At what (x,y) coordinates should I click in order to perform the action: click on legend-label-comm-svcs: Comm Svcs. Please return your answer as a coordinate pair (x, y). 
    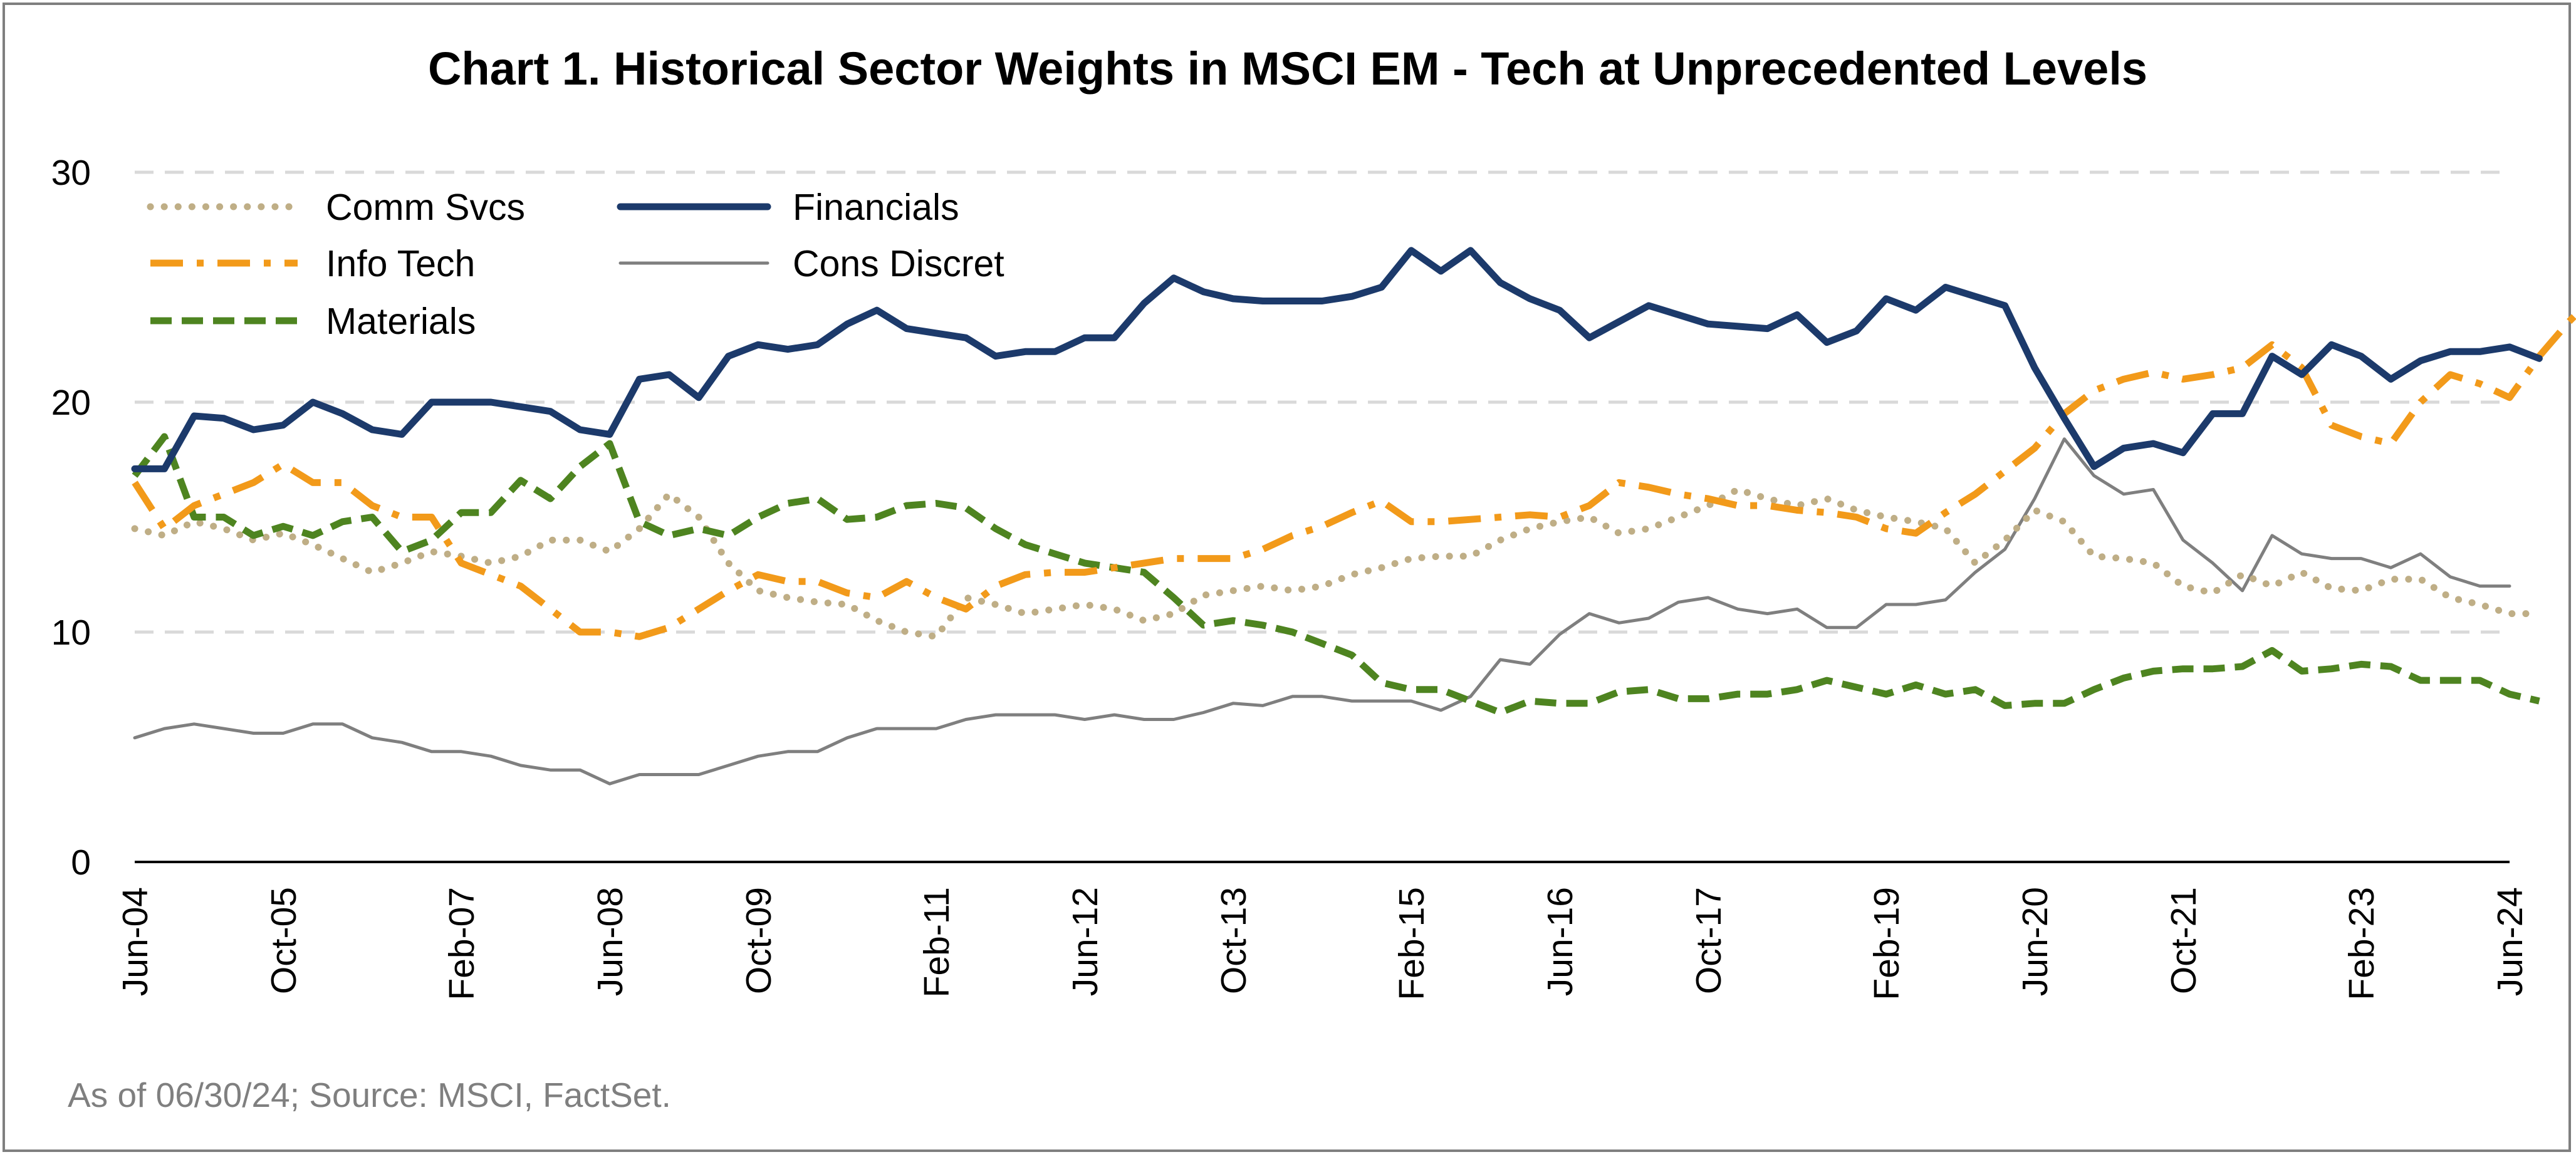
    Looking at the image, I should click on (425, 207).